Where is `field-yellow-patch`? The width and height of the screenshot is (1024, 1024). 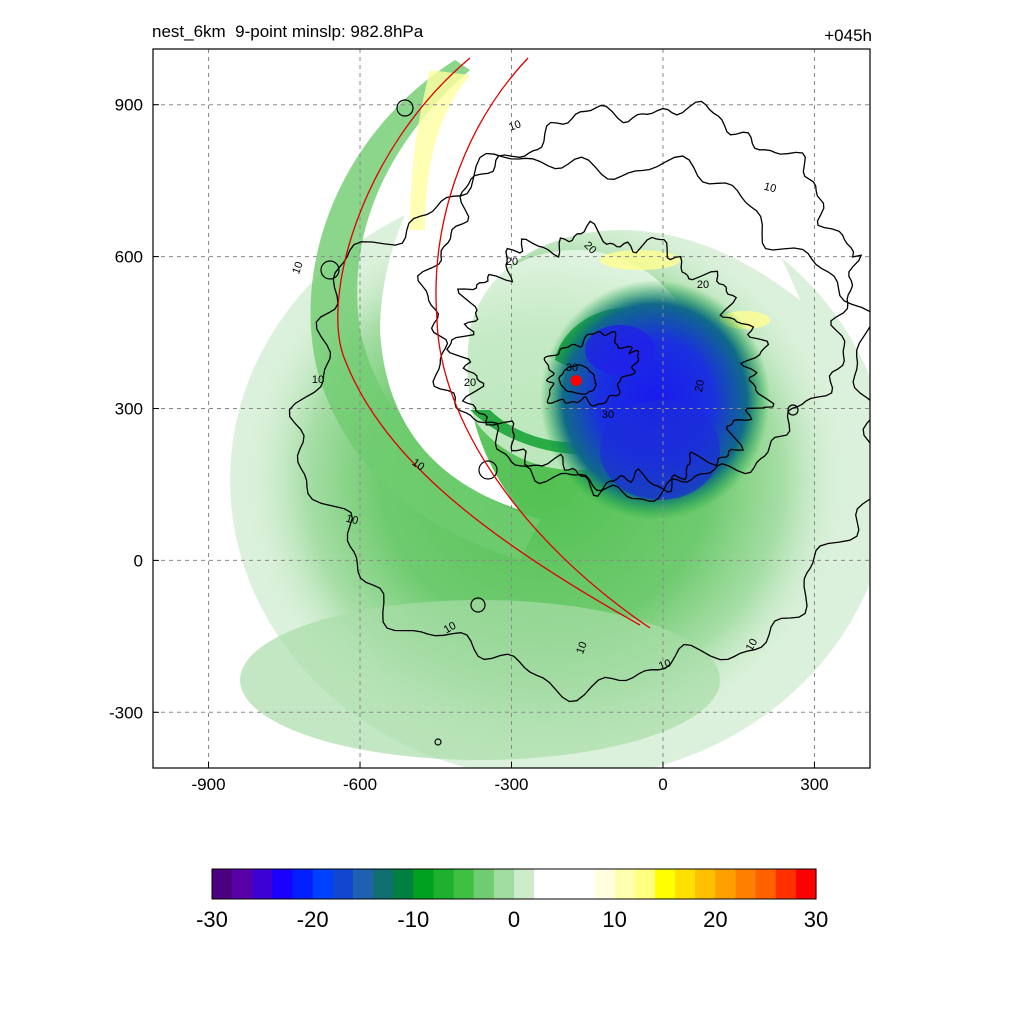
field-yellow-patch is located at coordinates (640, 260).